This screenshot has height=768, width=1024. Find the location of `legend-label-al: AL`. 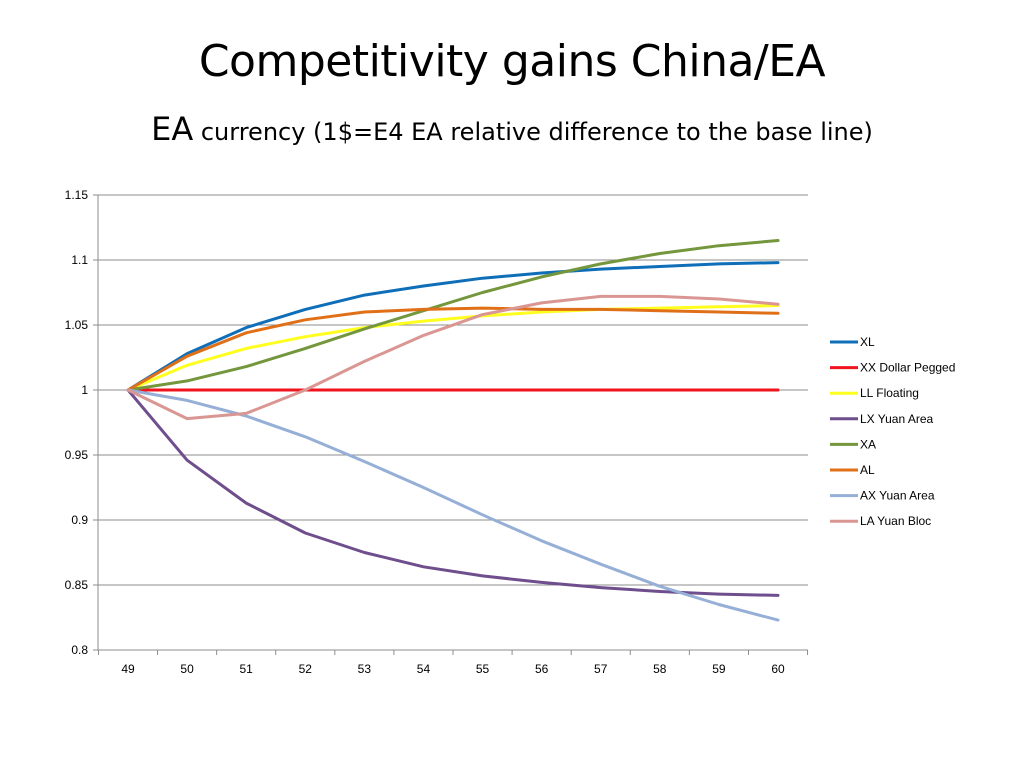

legend-label-al: AL is located at coordinates (867, 470).